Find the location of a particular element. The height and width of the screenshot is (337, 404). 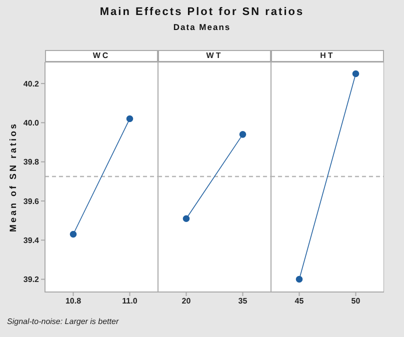

y-tick-label: 39.8 is located at coordinates (31, 162).